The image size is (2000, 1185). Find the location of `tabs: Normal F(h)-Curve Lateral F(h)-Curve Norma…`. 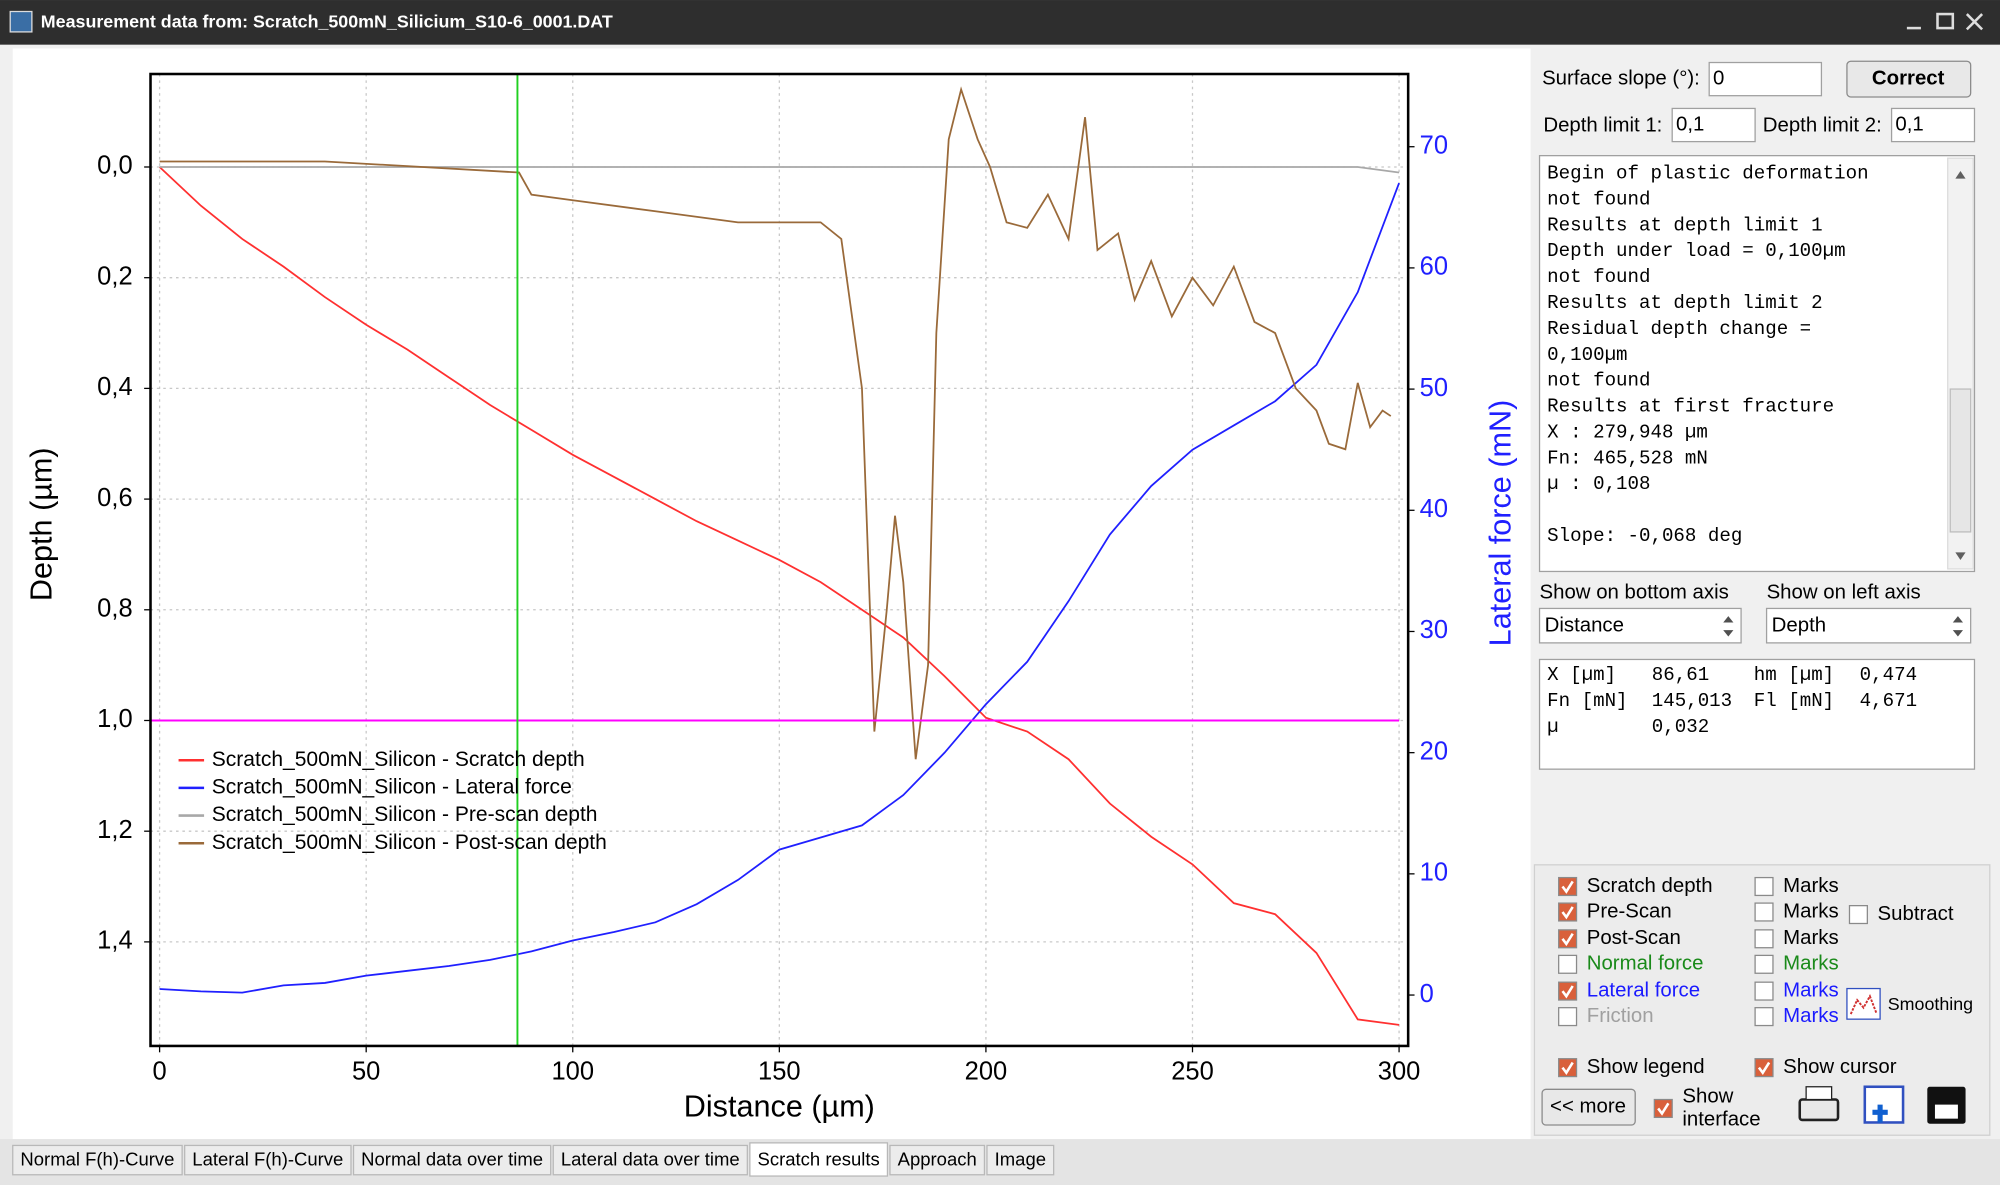

tabs: Normal F(h)-Curve Lateral F(h)-Curve Norma… is located at coordinates (533, 1159).